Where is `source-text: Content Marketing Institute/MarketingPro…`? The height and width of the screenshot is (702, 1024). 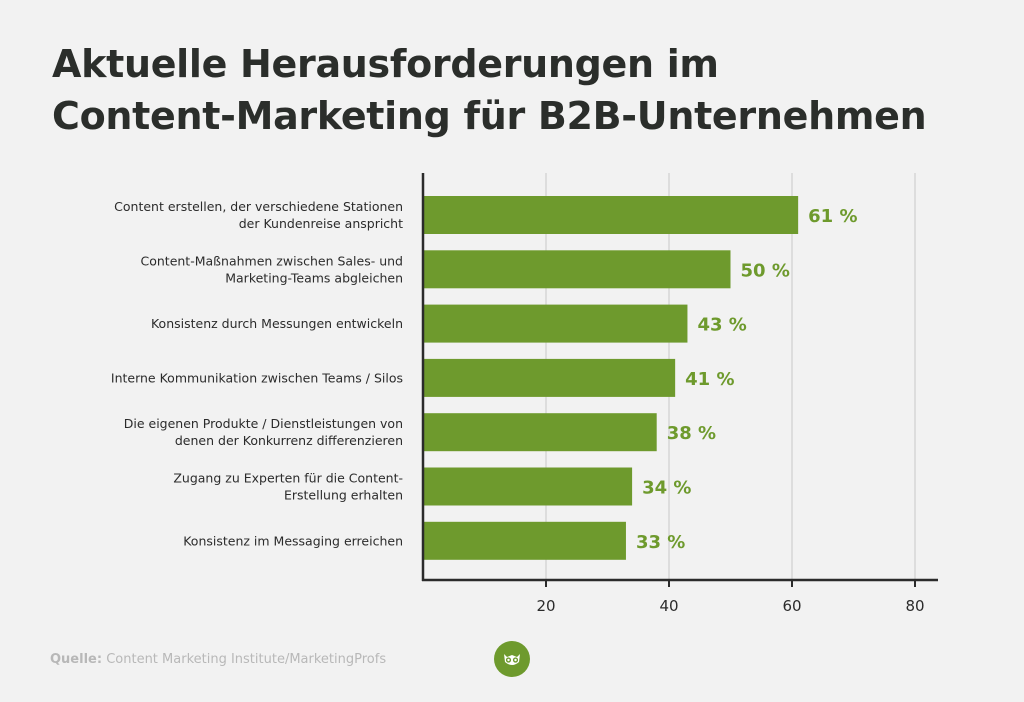
source-text: Content Marketing Institute/MarketingPro… is located at coordinates (246, 659).